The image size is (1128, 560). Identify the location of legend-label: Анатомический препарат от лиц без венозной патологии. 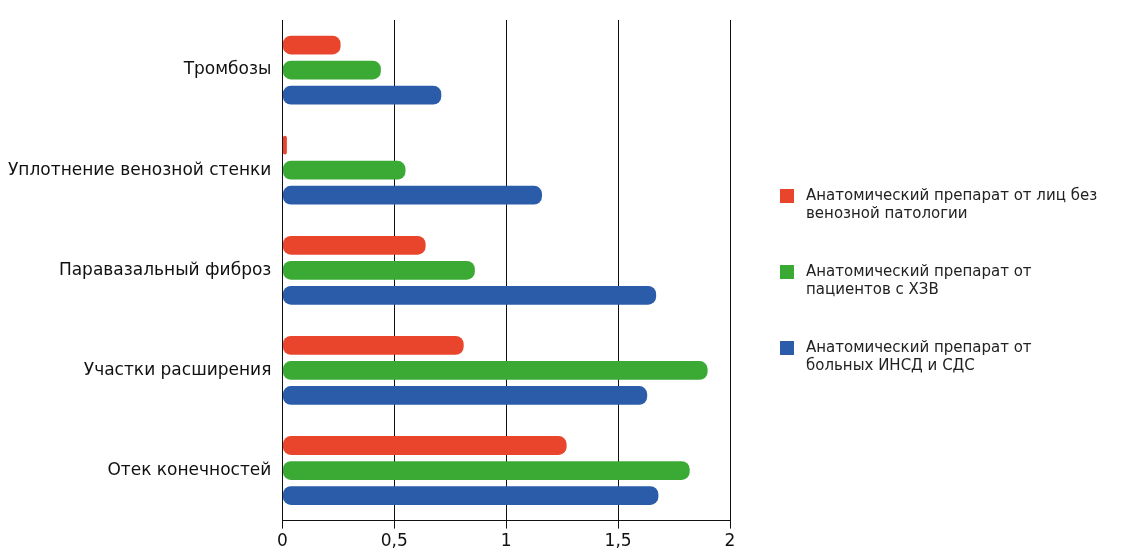
(952, 204).